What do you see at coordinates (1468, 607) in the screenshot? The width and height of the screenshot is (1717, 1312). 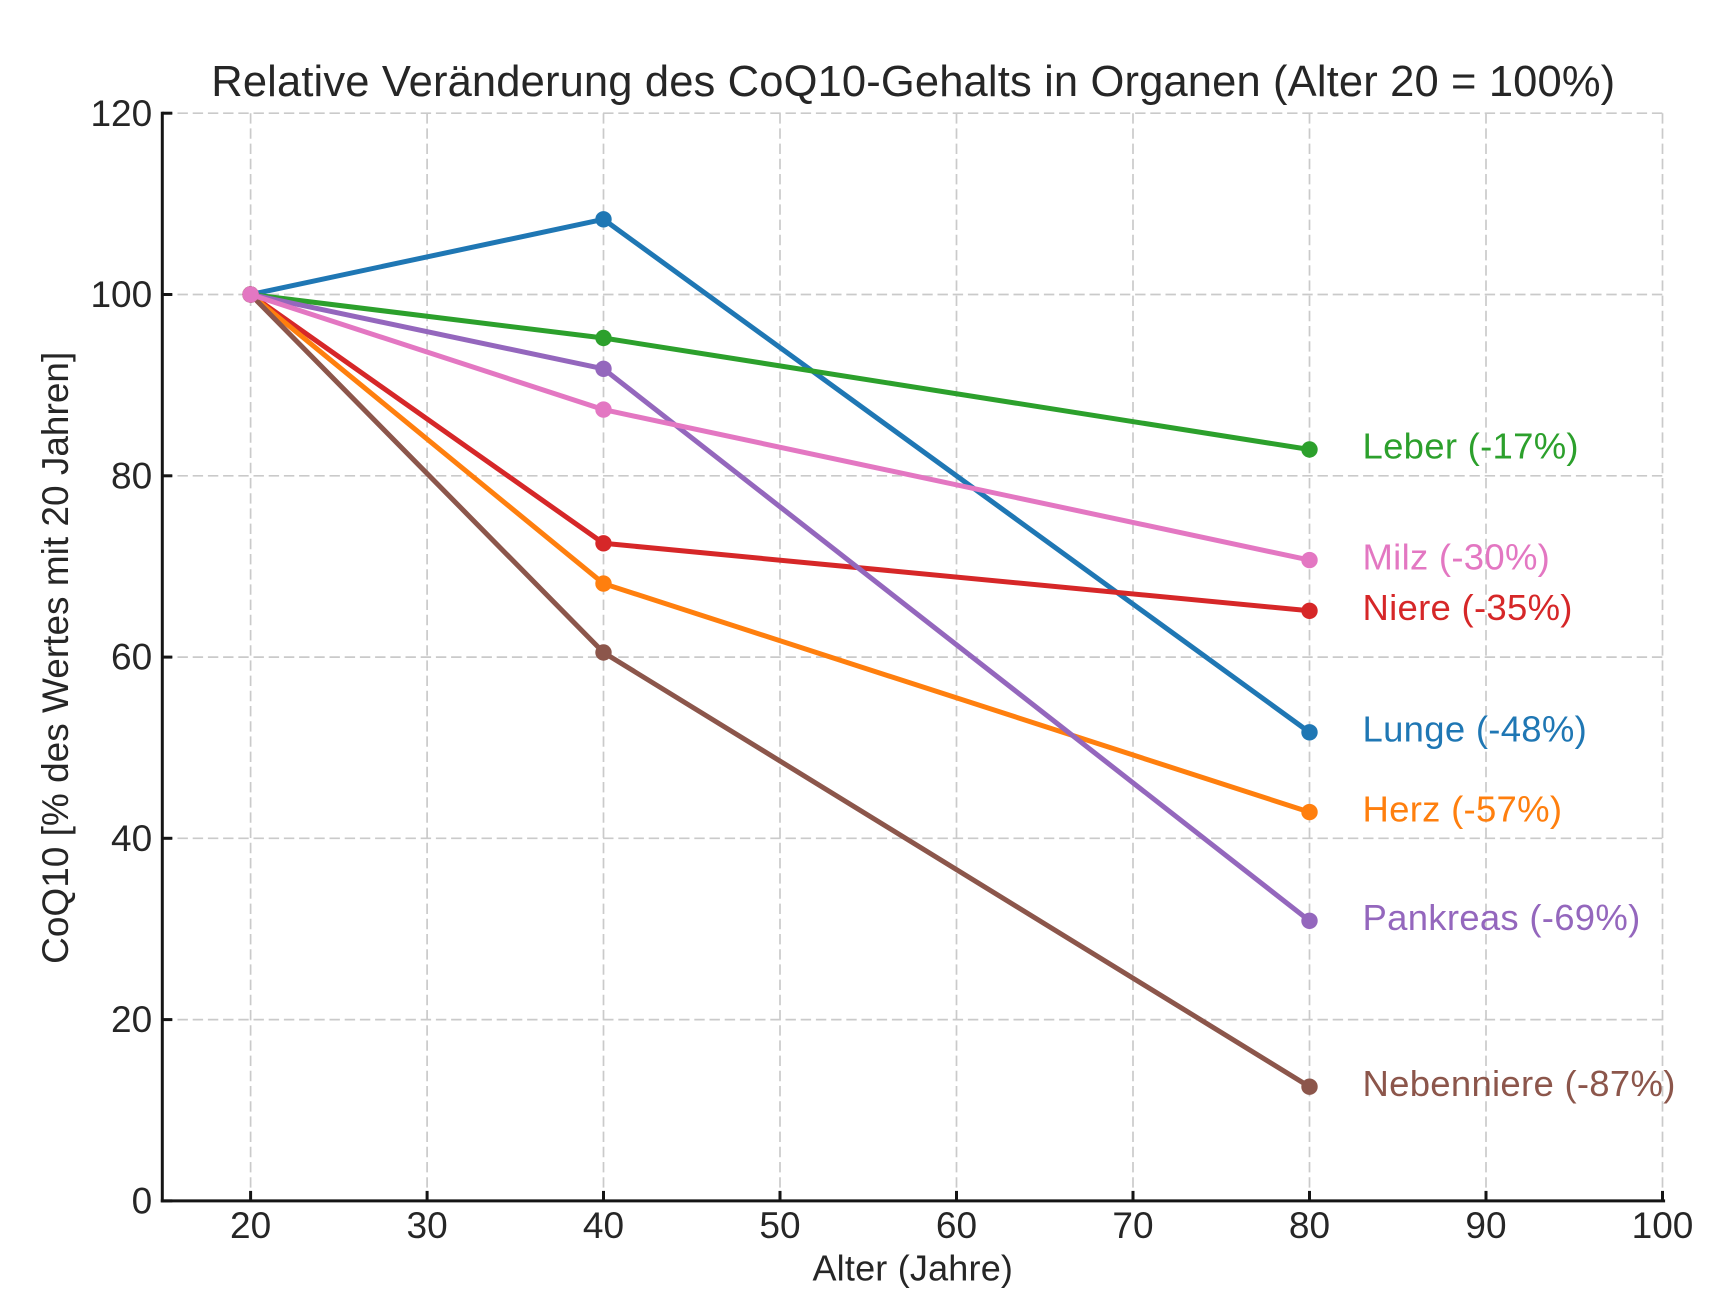 I see `svg-text: Niere (-35%)` at bounding box center [1468, 607].